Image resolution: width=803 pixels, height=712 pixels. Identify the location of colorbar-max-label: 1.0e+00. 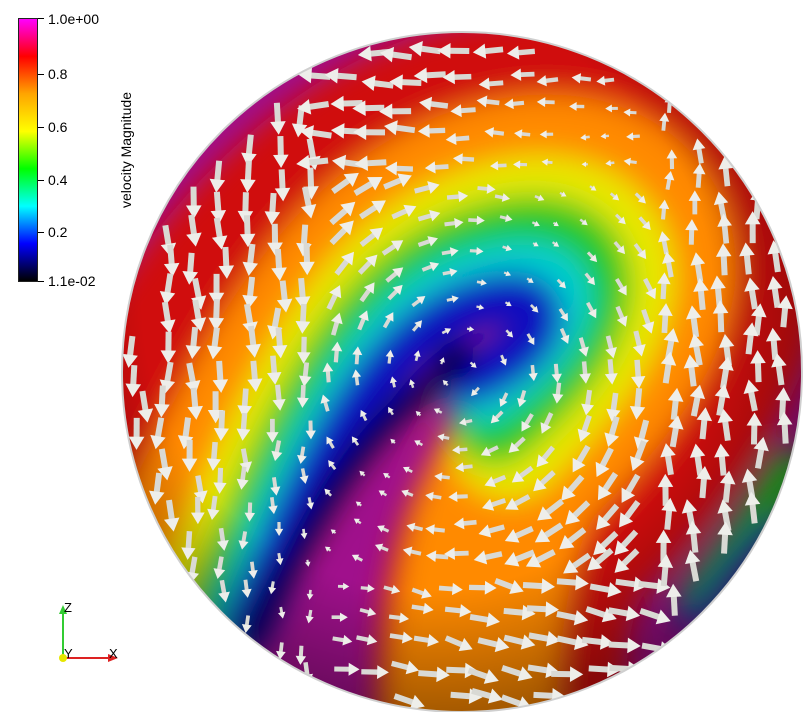
(73, 19).